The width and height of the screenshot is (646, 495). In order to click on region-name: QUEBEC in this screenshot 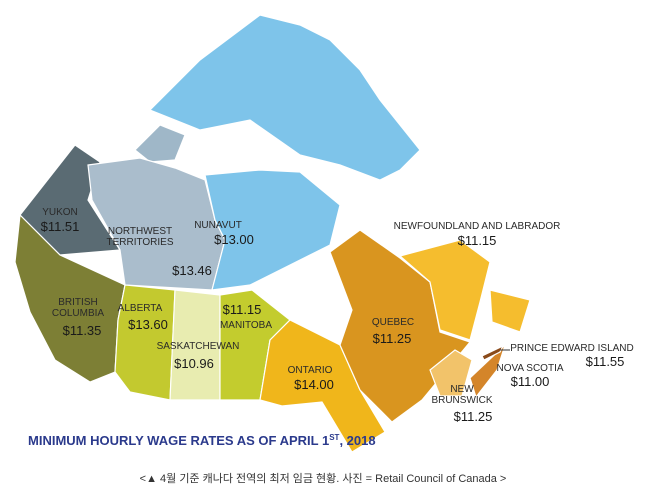, I will do `click(393, 322)`.